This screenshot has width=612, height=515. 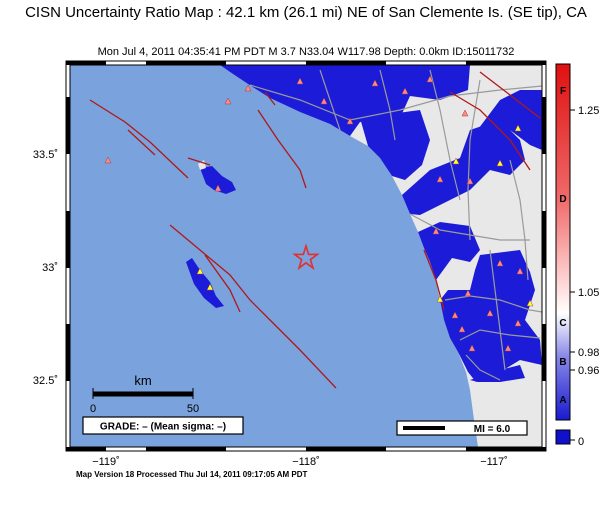 I want to click on colorbar-grade: F, so click(x=563, y=91).